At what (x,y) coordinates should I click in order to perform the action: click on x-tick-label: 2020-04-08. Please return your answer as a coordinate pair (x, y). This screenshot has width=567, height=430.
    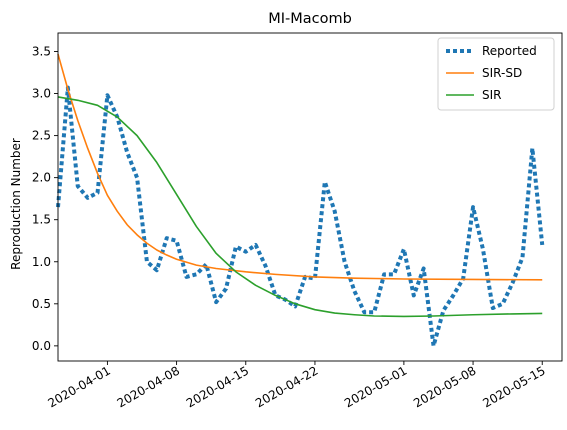
    Looking at the image, I should click on (148, 386).